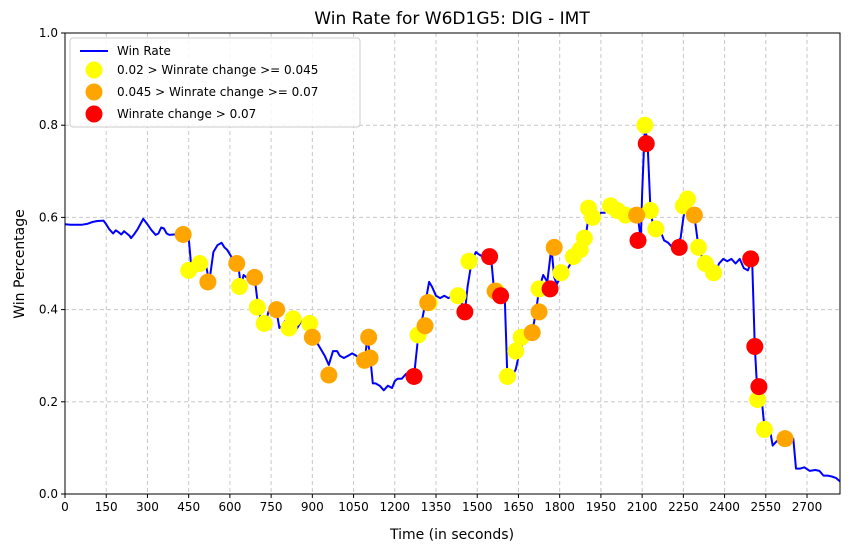 The height and width of the screenshot is (552, 850). What do you see at coordinates (48, 310) in the screenshot?
I see `y-tick-label: 0.4` at bounding box center [48, 310].